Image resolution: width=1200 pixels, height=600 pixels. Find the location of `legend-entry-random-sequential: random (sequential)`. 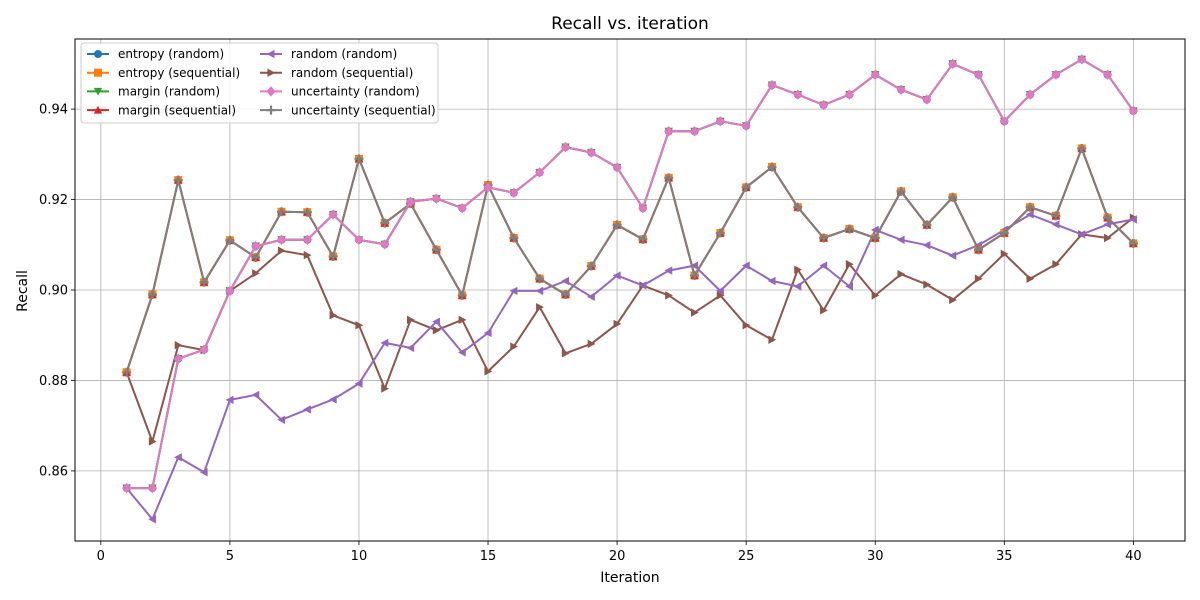

legend-entry-random-sequential: random (sequential) is located at coordinates (336, 73).